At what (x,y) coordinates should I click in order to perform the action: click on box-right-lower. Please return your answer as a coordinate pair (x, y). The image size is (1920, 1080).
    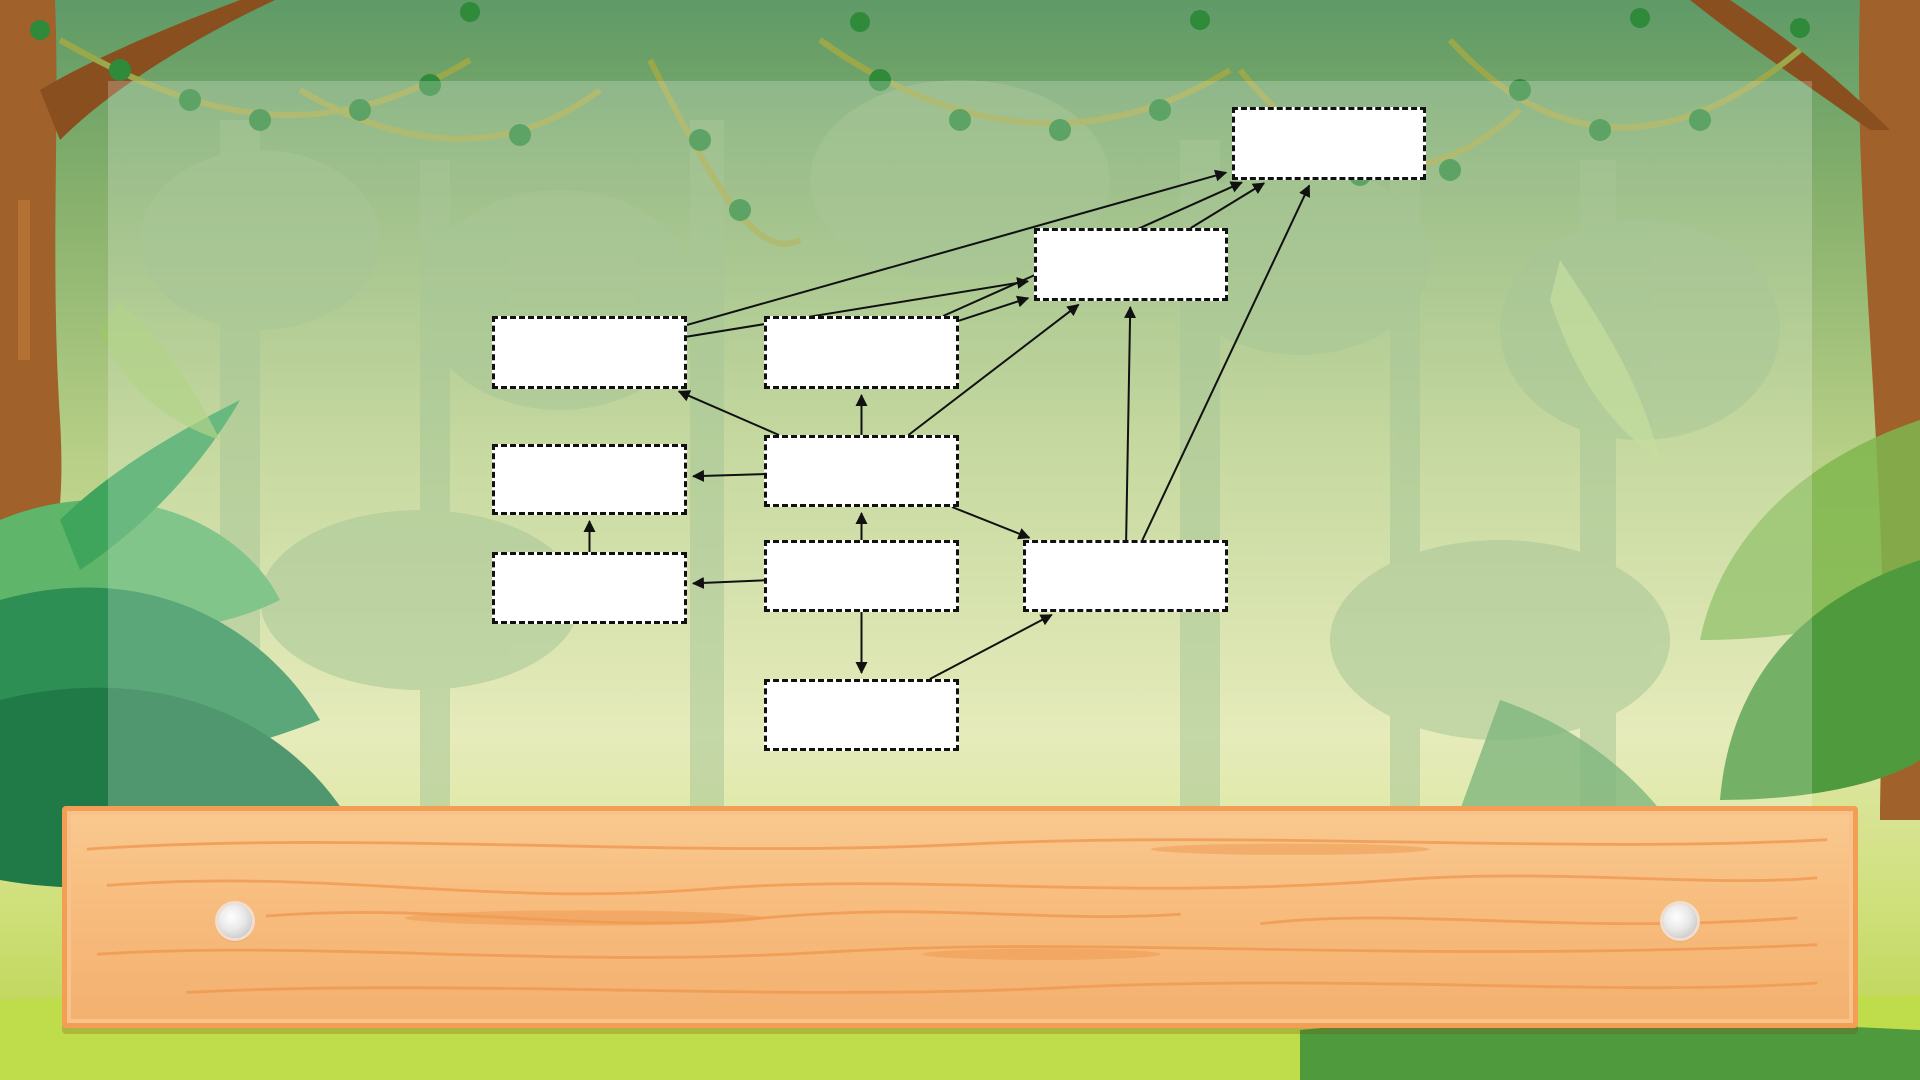
    Looking at the image, I should click on (1125, 576).